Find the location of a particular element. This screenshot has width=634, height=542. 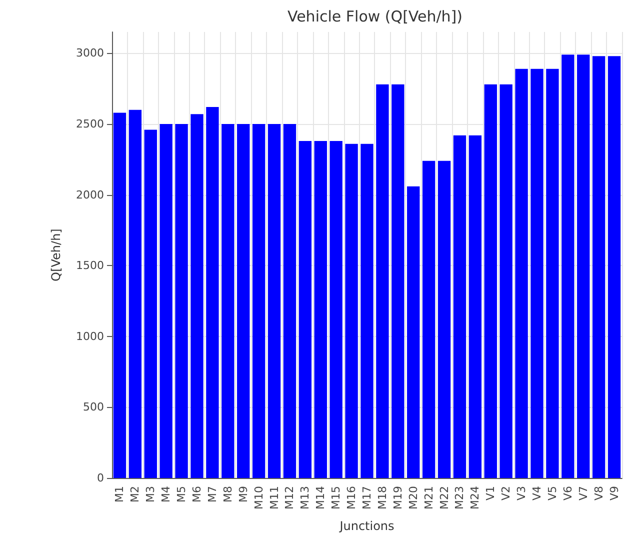

x-tick-label: M17 is located at coordinates (367, 498).